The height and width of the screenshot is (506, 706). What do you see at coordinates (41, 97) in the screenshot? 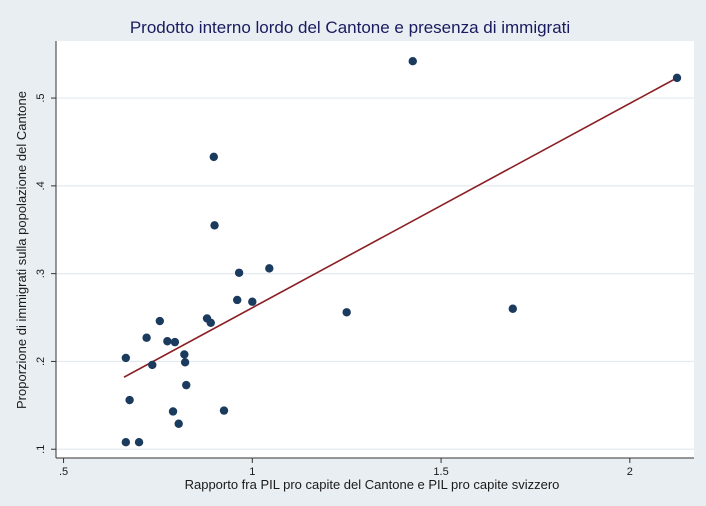
I see `y-tick-label: .5` at bounding box center [41, 97].